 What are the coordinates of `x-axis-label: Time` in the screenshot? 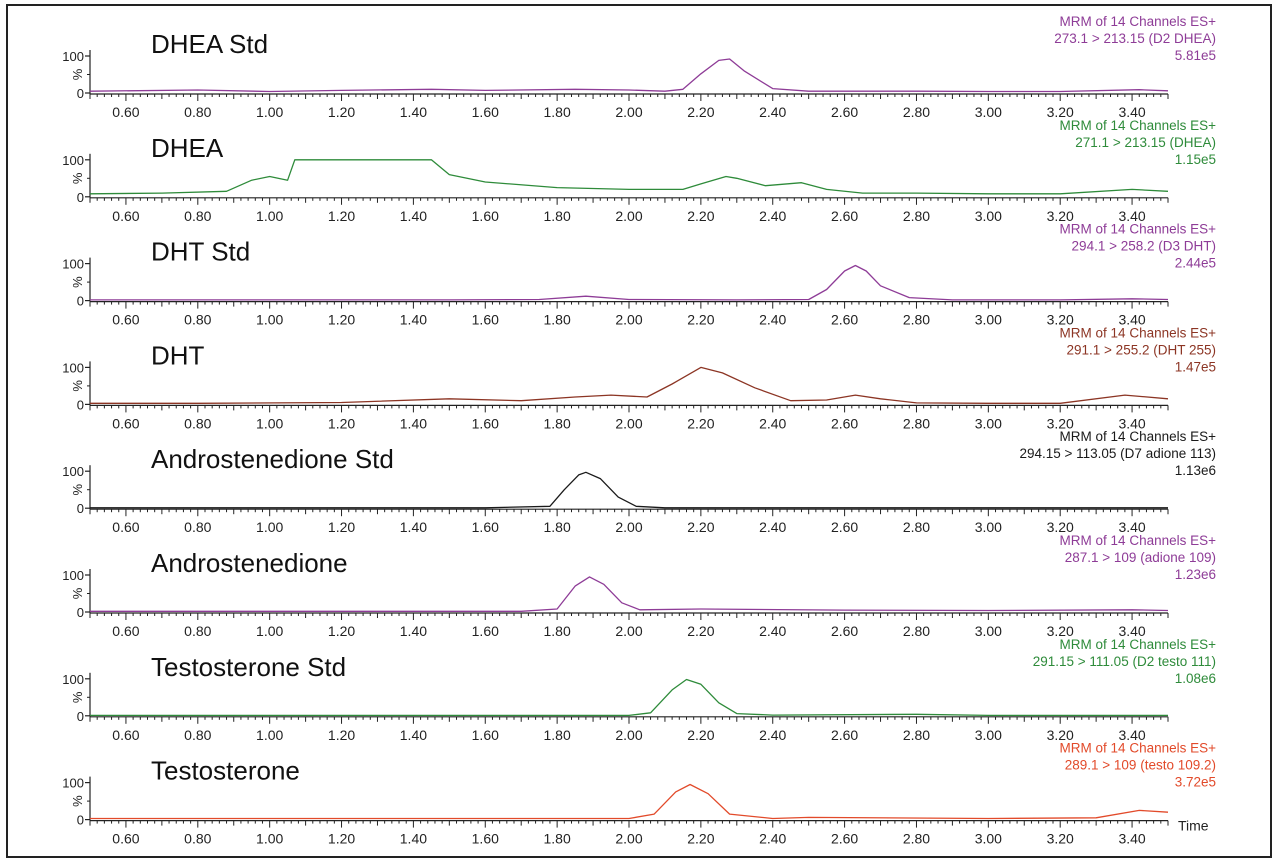 It's located at (1193, 826).